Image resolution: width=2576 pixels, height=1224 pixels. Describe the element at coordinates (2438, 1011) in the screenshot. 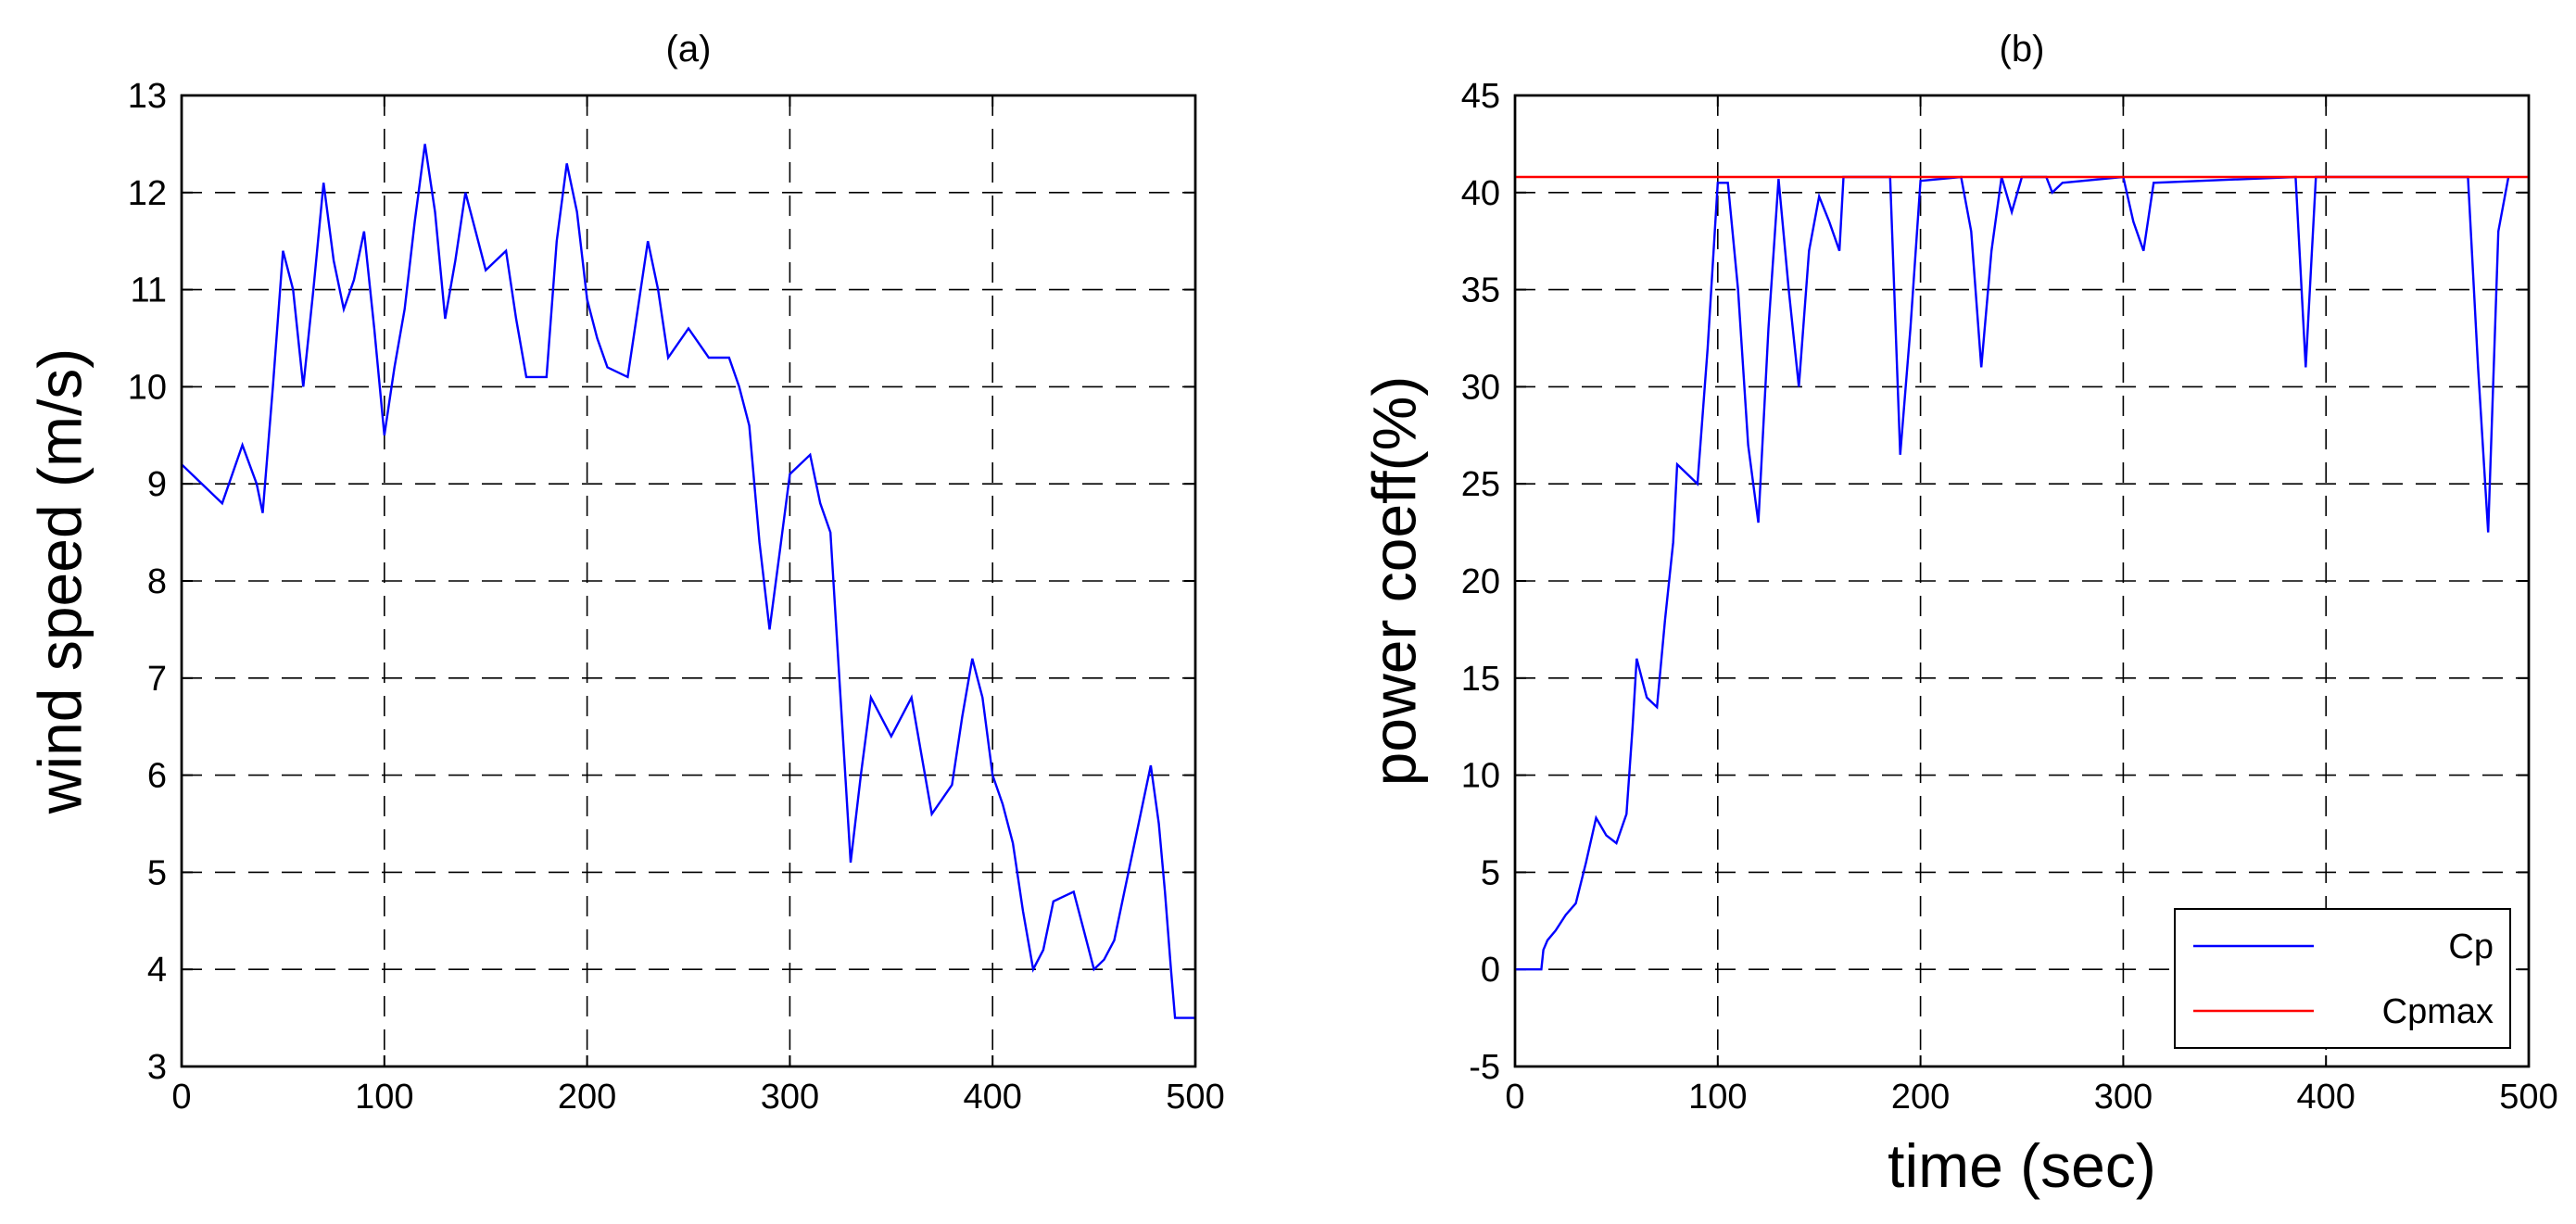

I see `chart-1-legend-label-cpmax: Cpmax` at that location.